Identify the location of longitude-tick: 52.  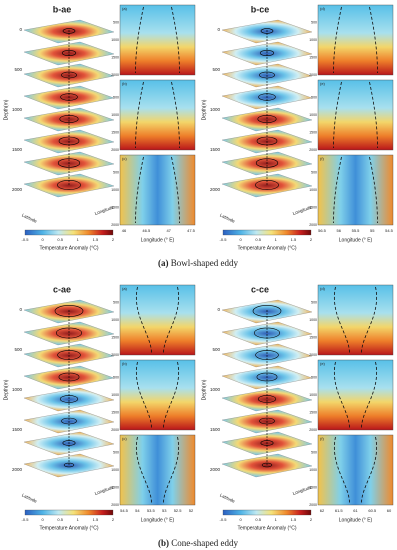
(191, 510).